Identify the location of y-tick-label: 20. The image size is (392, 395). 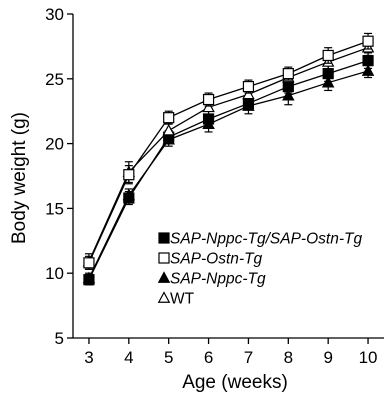
(54, 144).